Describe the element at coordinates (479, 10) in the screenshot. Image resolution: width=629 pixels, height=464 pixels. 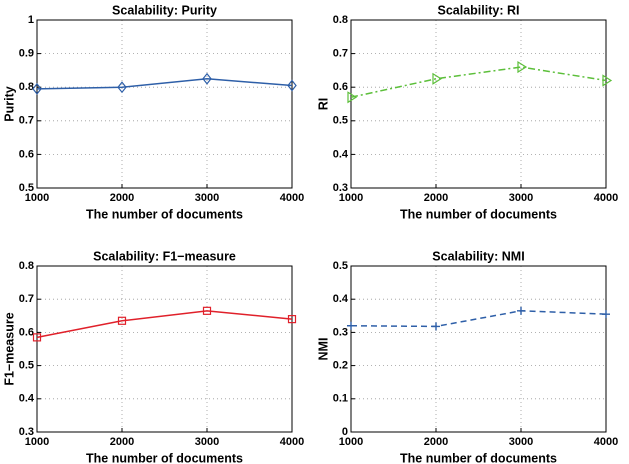
I see `title: Scalability: RI` at that location.